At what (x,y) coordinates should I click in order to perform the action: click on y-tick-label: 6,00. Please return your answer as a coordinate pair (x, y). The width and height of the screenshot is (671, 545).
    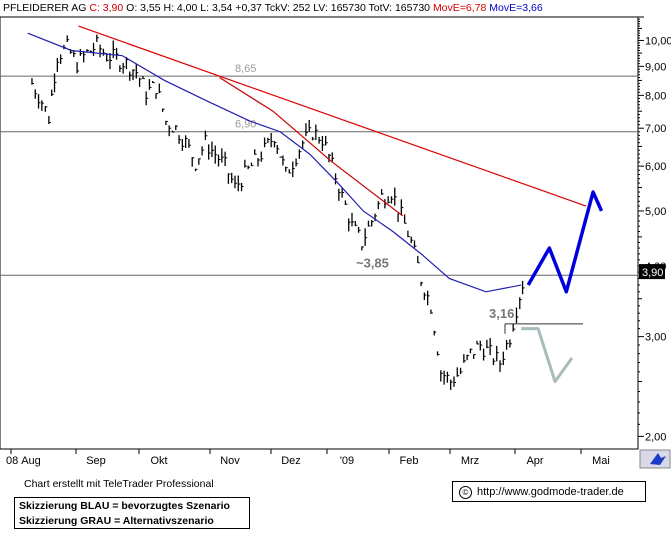
    Looking at the image, I should click on (655, 167).